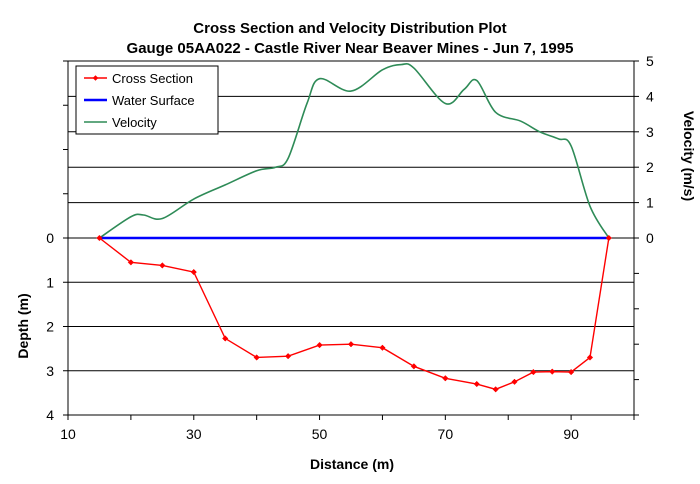 This screenshot has height=484, width=700. I want to click on depth-tick-label: 4, so click(50, 415).